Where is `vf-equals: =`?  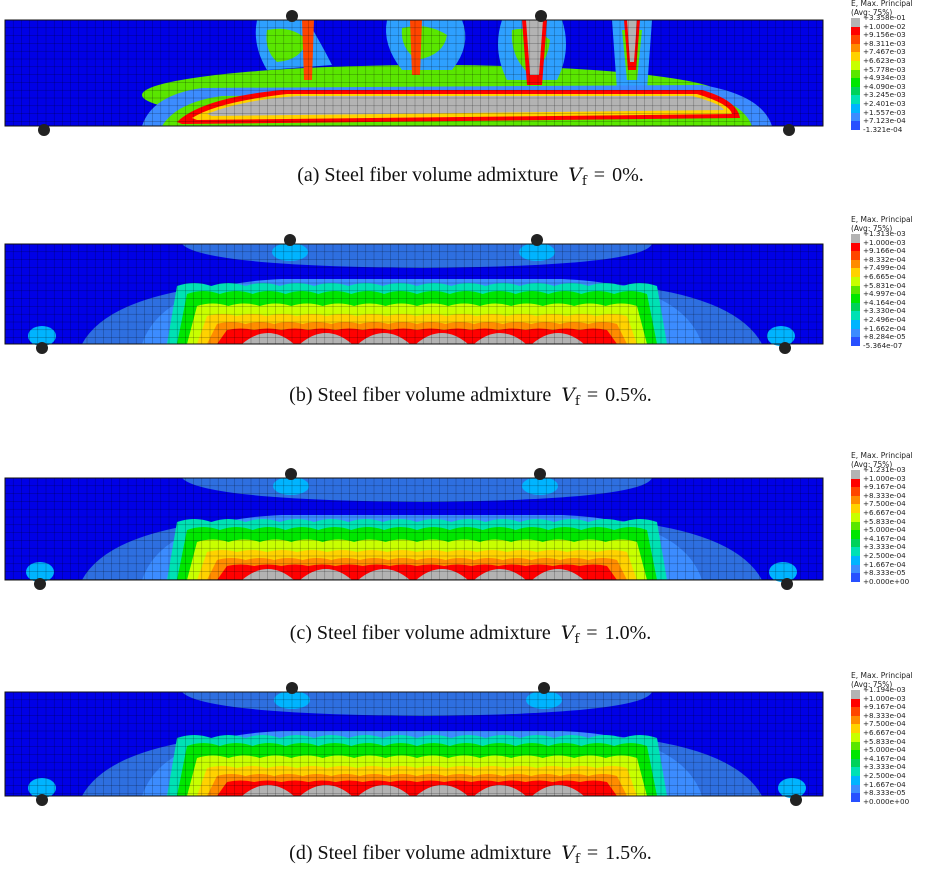
vf-equals: = is located at coordinates (592, 853).